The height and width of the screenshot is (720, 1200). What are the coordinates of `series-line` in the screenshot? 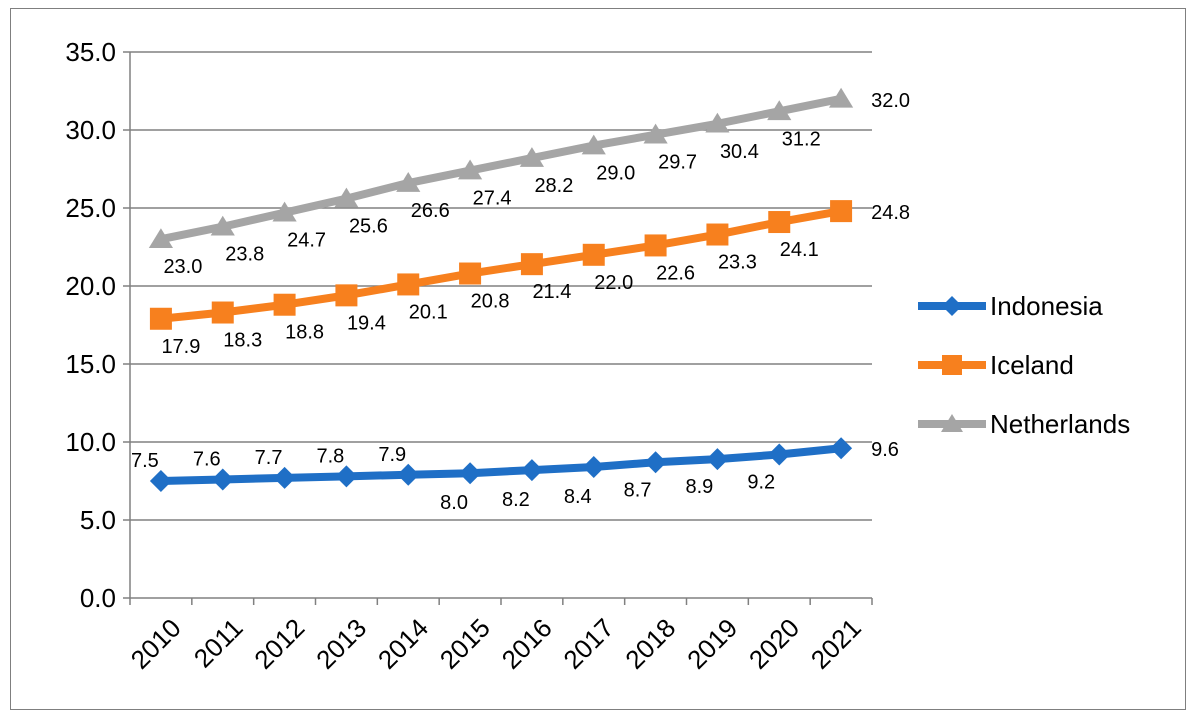 It's located at (501, 169).